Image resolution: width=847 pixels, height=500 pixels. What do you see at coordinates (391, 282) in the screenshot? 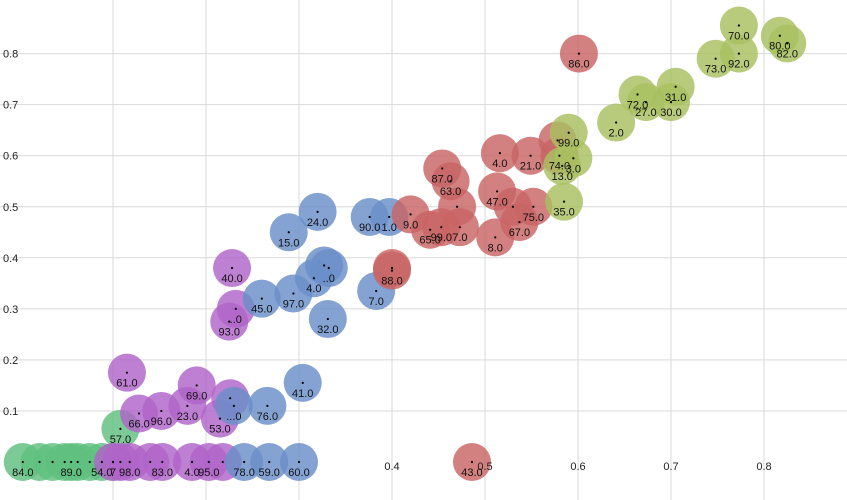
I see `bubble-value-label: 88.0` at bounding box center [391, 282].